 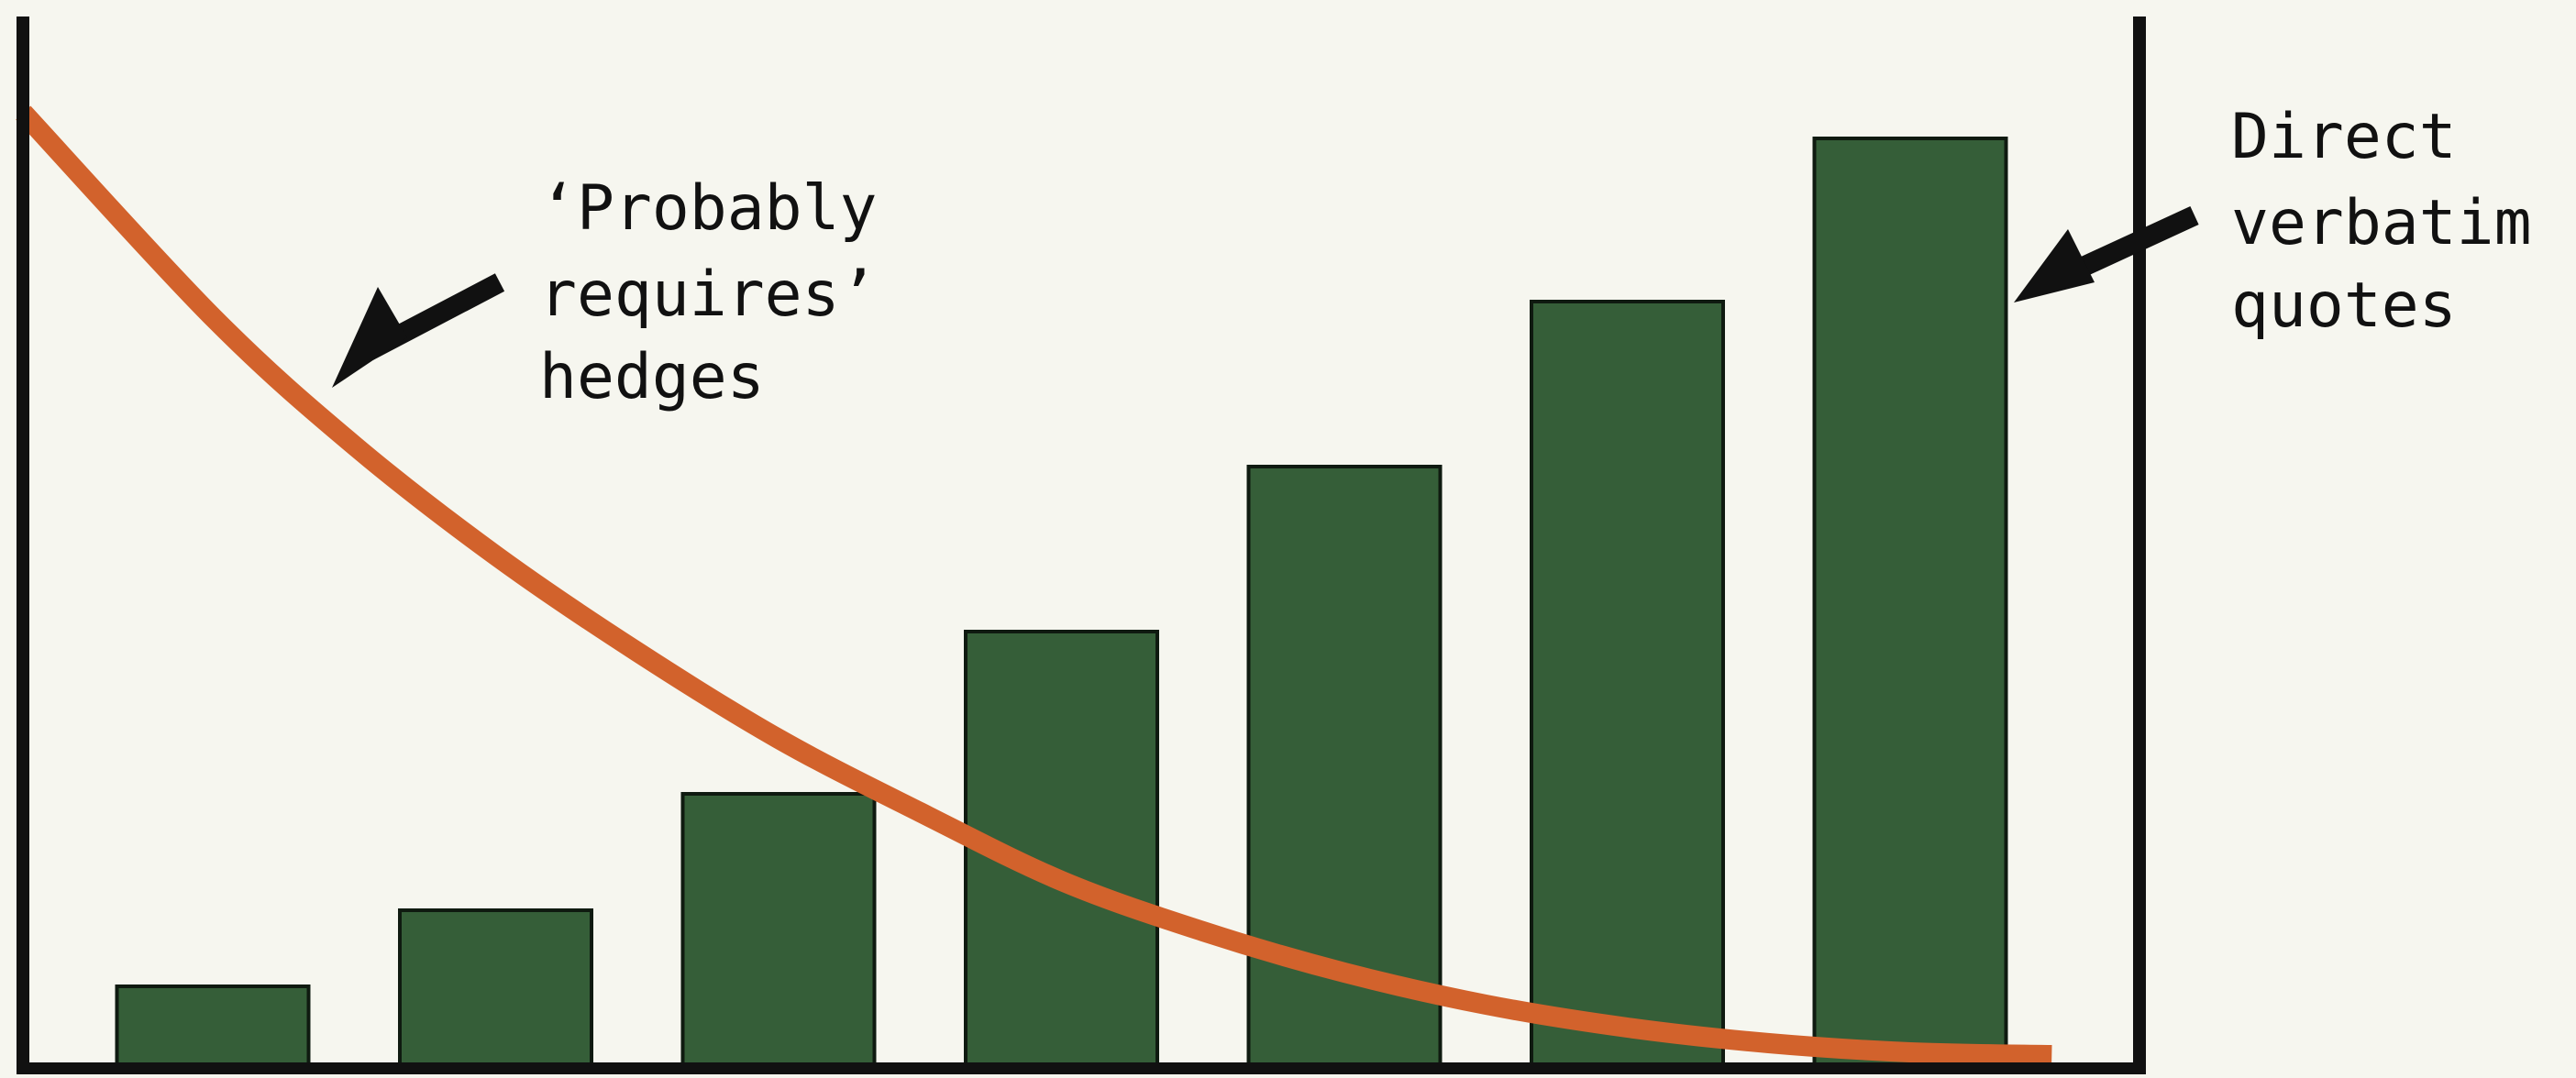 What do you see at coordinates (2344, 137) in the screenshot?
I see `quotes-annotation-line-1: Direct` at bounding box center [2344, 137].